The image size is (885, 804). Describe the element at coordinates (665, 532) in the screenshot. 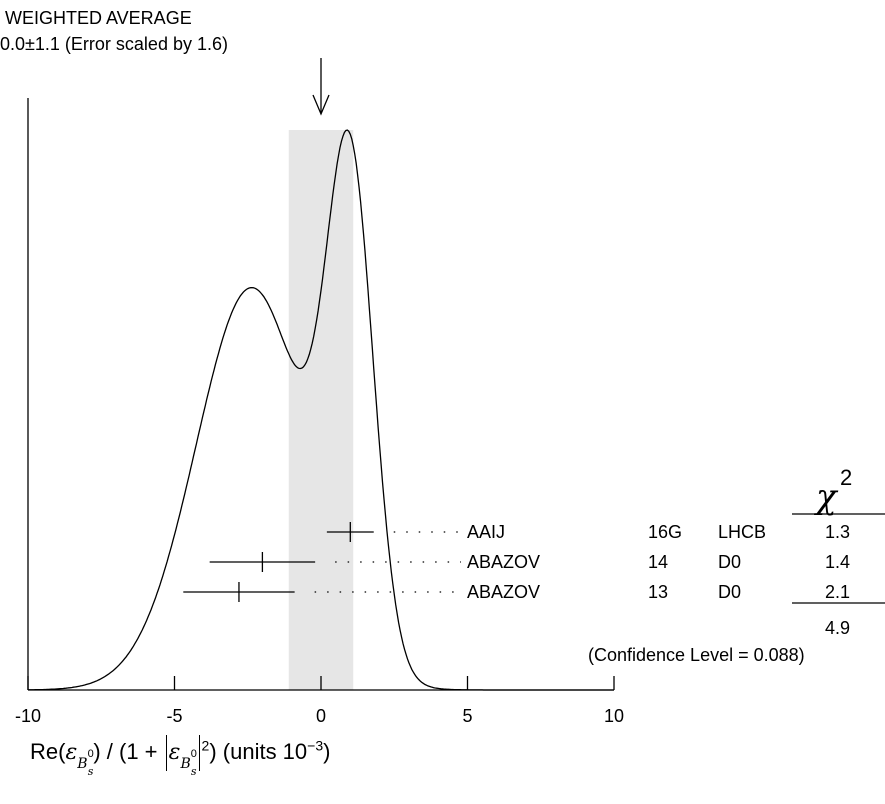

I see `measurement-year: 16G` at that location.